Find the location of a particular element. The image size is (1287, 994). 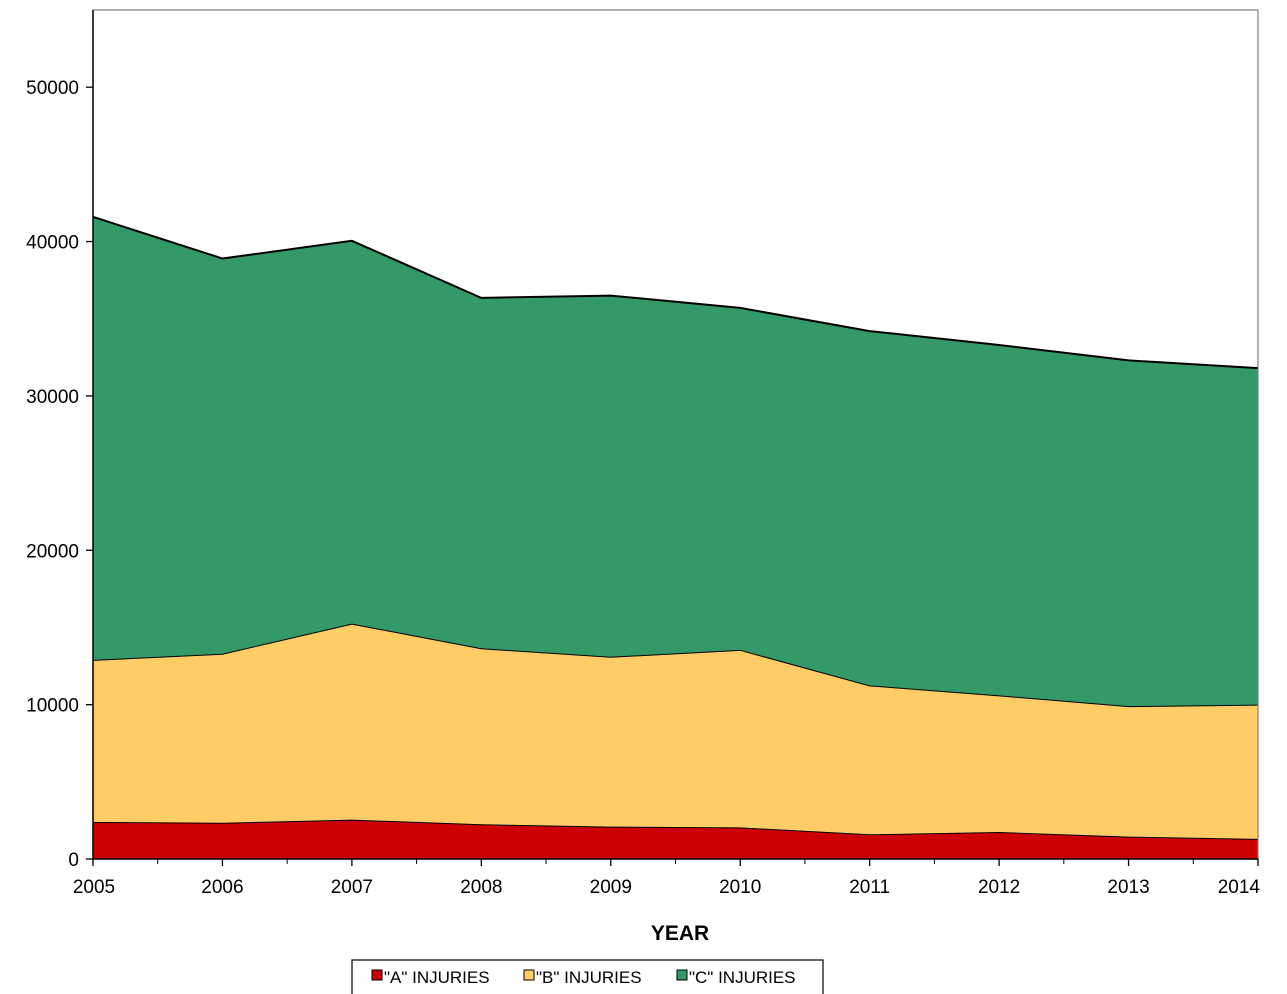

x-tick-label: 2007 is located at coordinates (352, 887).